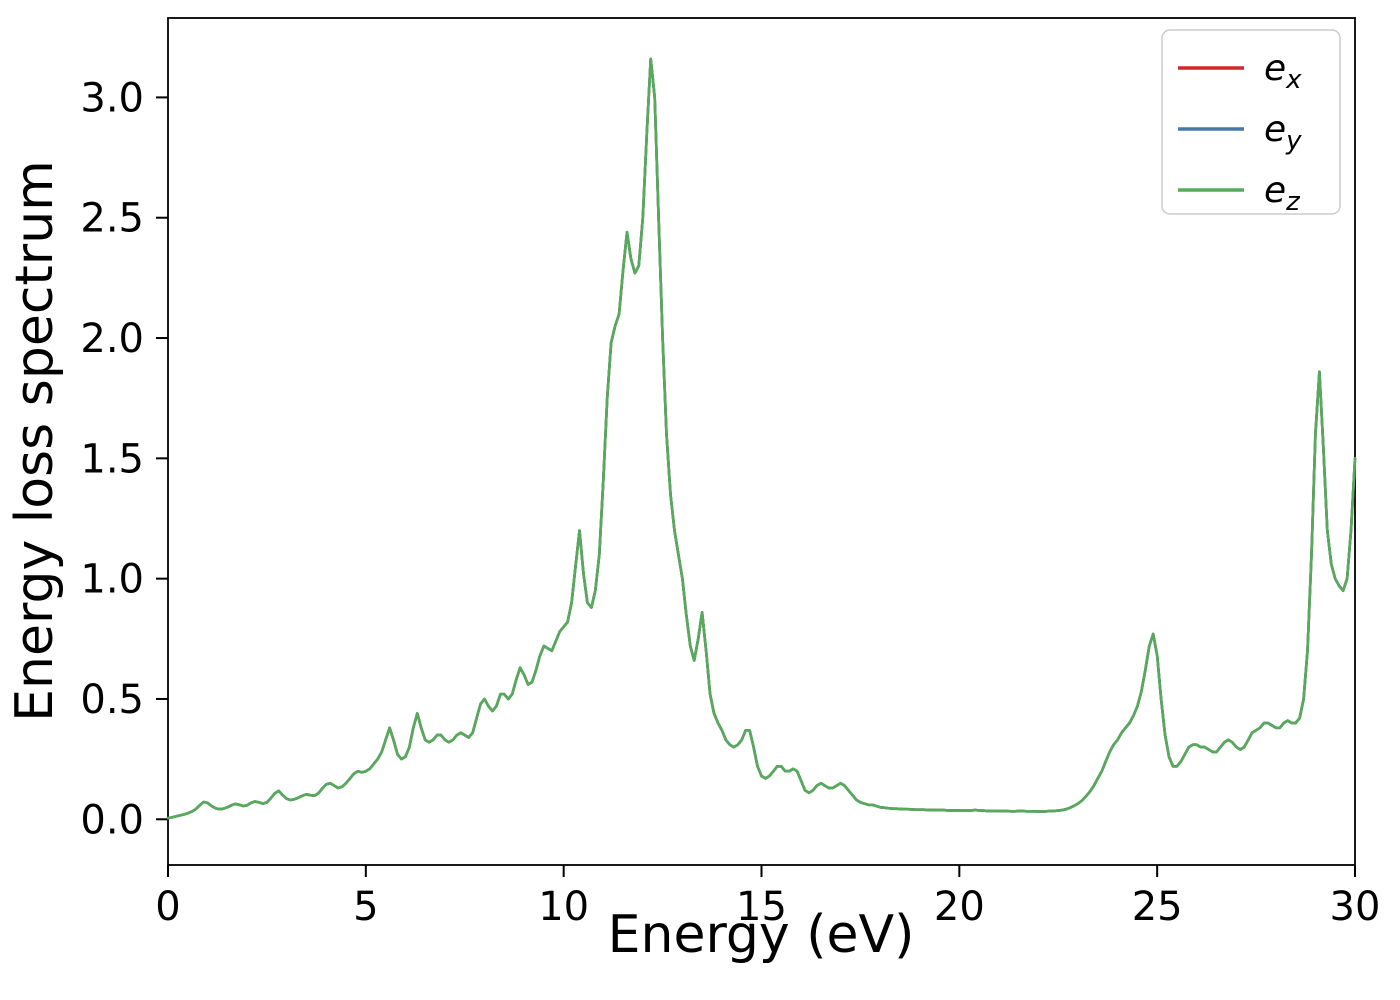 This screenshot has height=1000, width=1400. What do you see at coordinates (35, 441) in the screenshot?
I see `y-axis-label: Energy loss spectrum` at bounding box center [35, 441].